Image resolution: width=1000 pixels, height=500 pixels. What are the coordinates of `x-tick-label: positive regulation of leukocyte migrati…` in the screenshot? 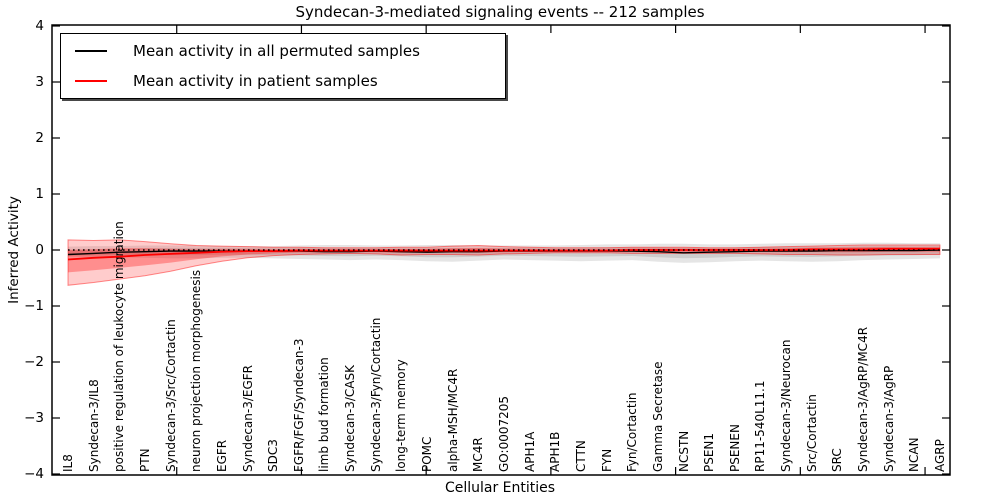 It's located at (119, 346).